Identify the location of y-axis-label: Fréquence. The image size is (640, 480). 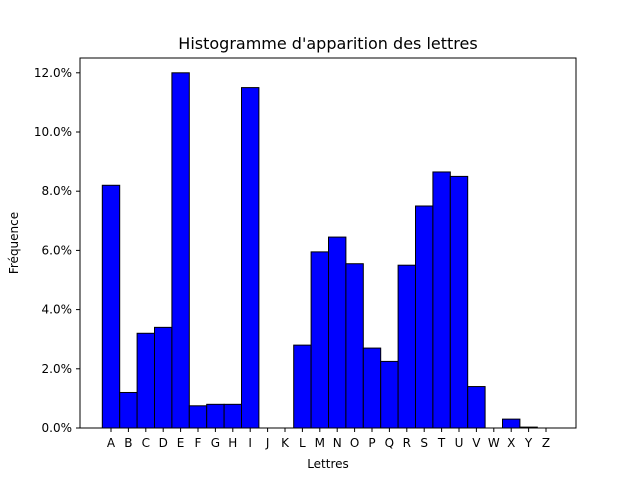
(14, 243).